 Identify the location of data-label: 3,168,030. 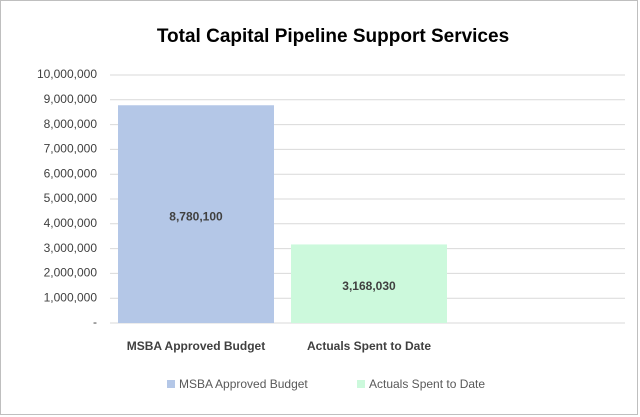
(369, 286).